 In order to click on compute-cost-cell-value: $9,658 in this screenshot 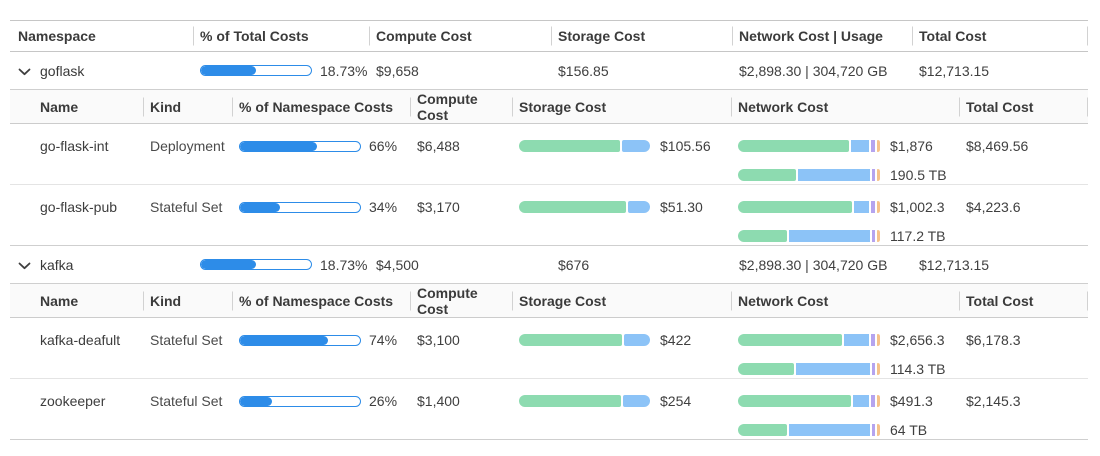, I will do `click(397, 70)`.